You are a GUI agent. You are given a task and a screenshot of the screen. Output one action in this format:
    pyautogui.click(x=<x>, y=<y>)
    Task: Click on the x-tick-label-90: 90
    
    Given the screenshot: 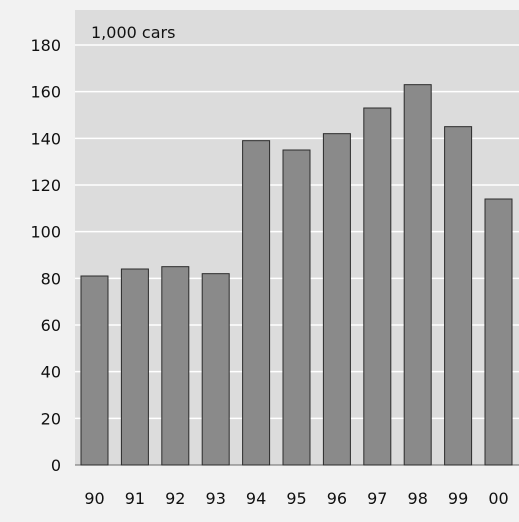 What is the action you would take?
    pyautogui.click(x=94, y=498)
    